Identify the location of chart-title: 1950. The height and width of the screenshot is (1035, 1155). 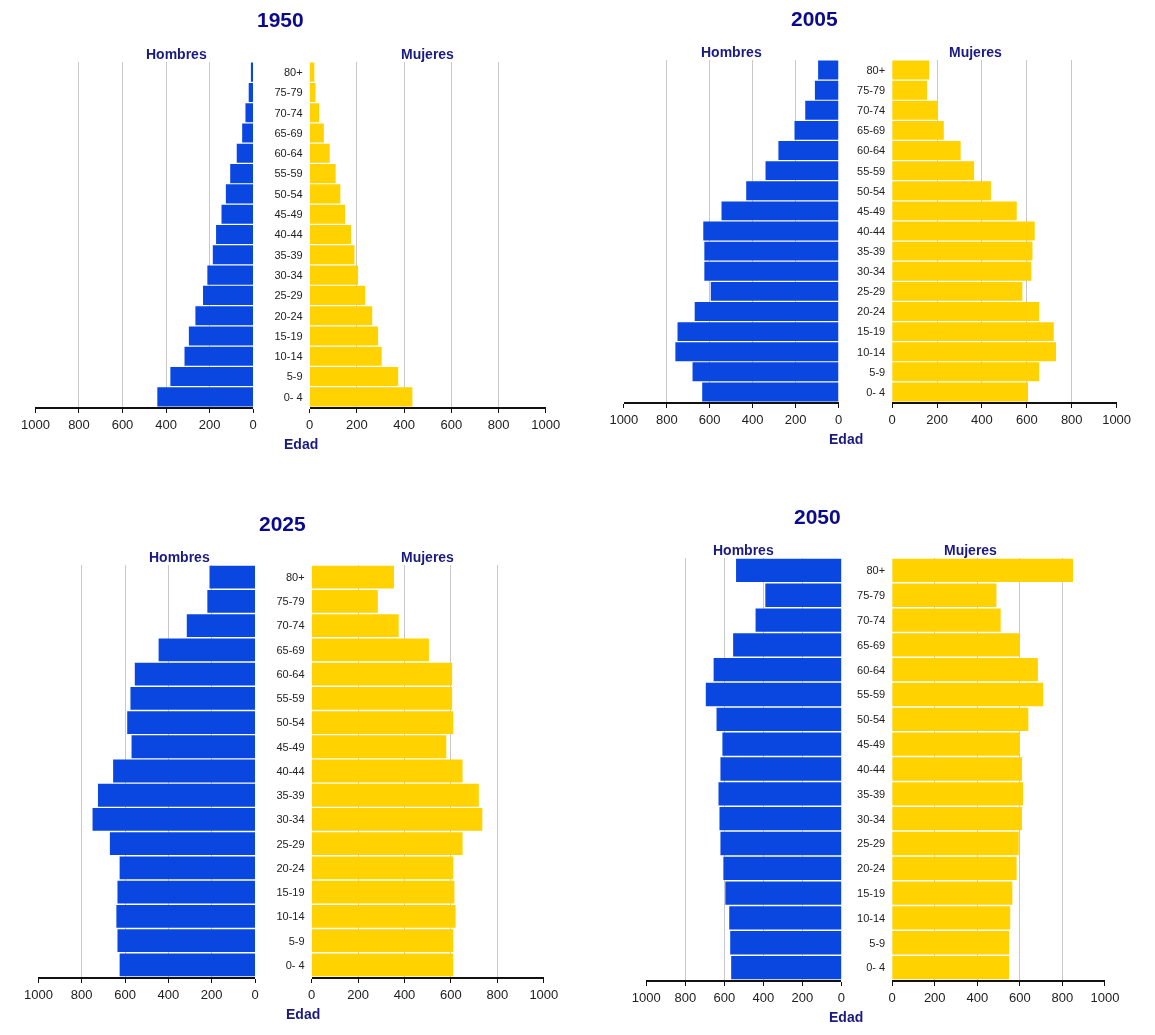
(280, 19).